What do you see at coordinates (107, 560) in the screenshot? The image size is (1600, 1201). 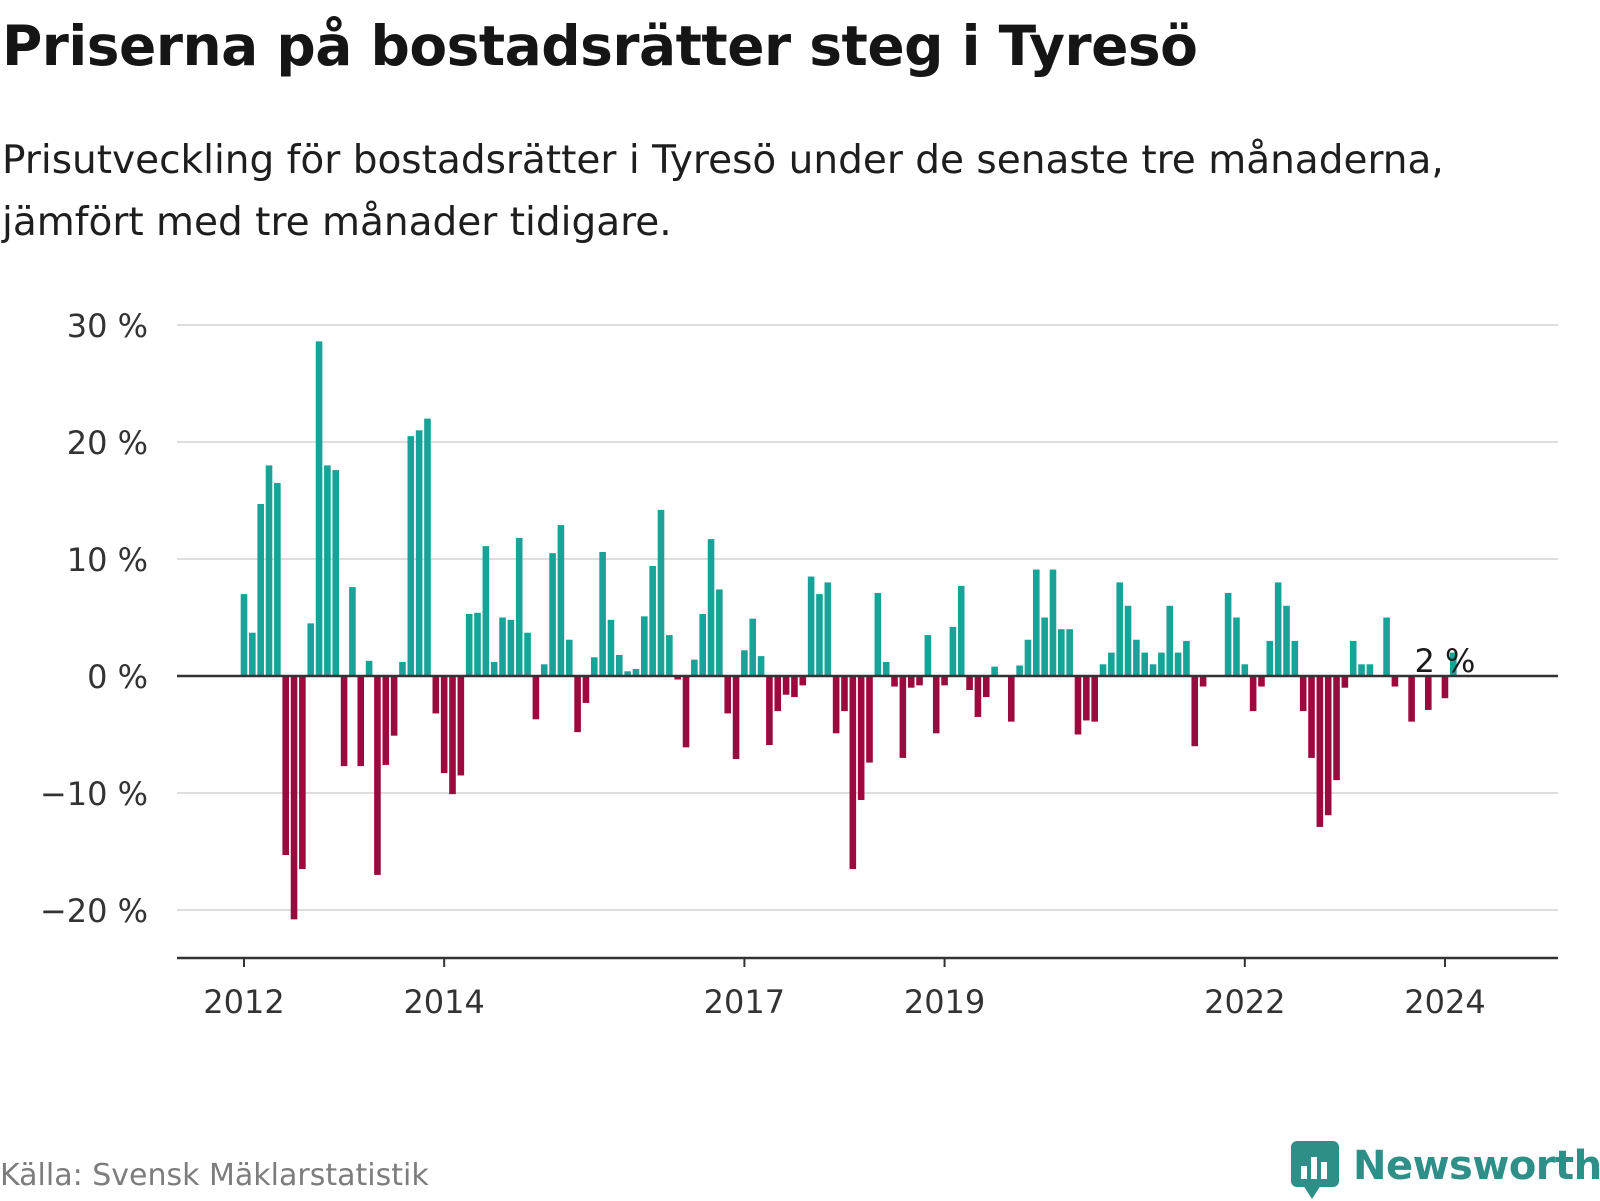 I see `y-tick-label: 10 %` at bounding box center [107, 560].